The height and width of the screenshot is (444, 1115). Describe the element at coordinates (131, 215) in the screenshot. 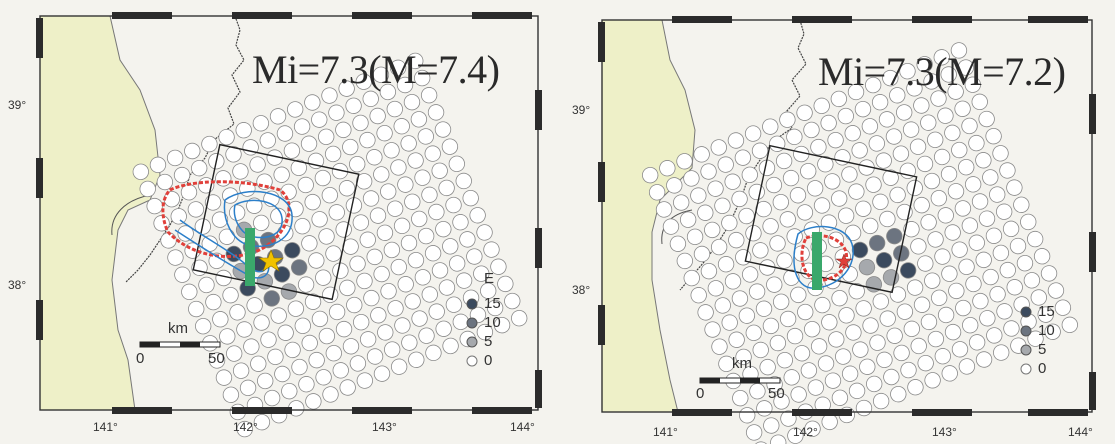

I see `bay-line` at that location.